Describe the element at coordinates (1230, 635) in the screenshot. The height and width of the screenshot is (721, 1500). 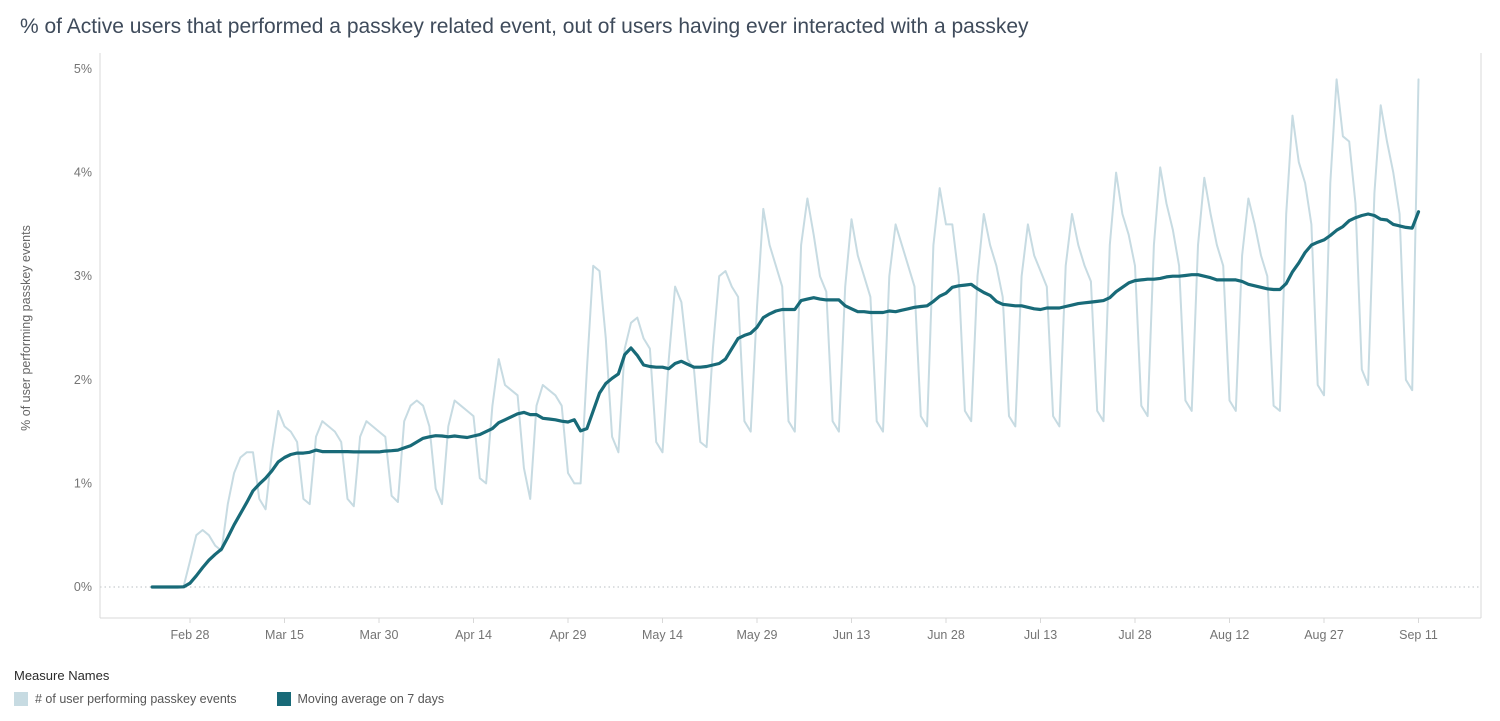
I see `x-tick-label: Aug 12` at that location.